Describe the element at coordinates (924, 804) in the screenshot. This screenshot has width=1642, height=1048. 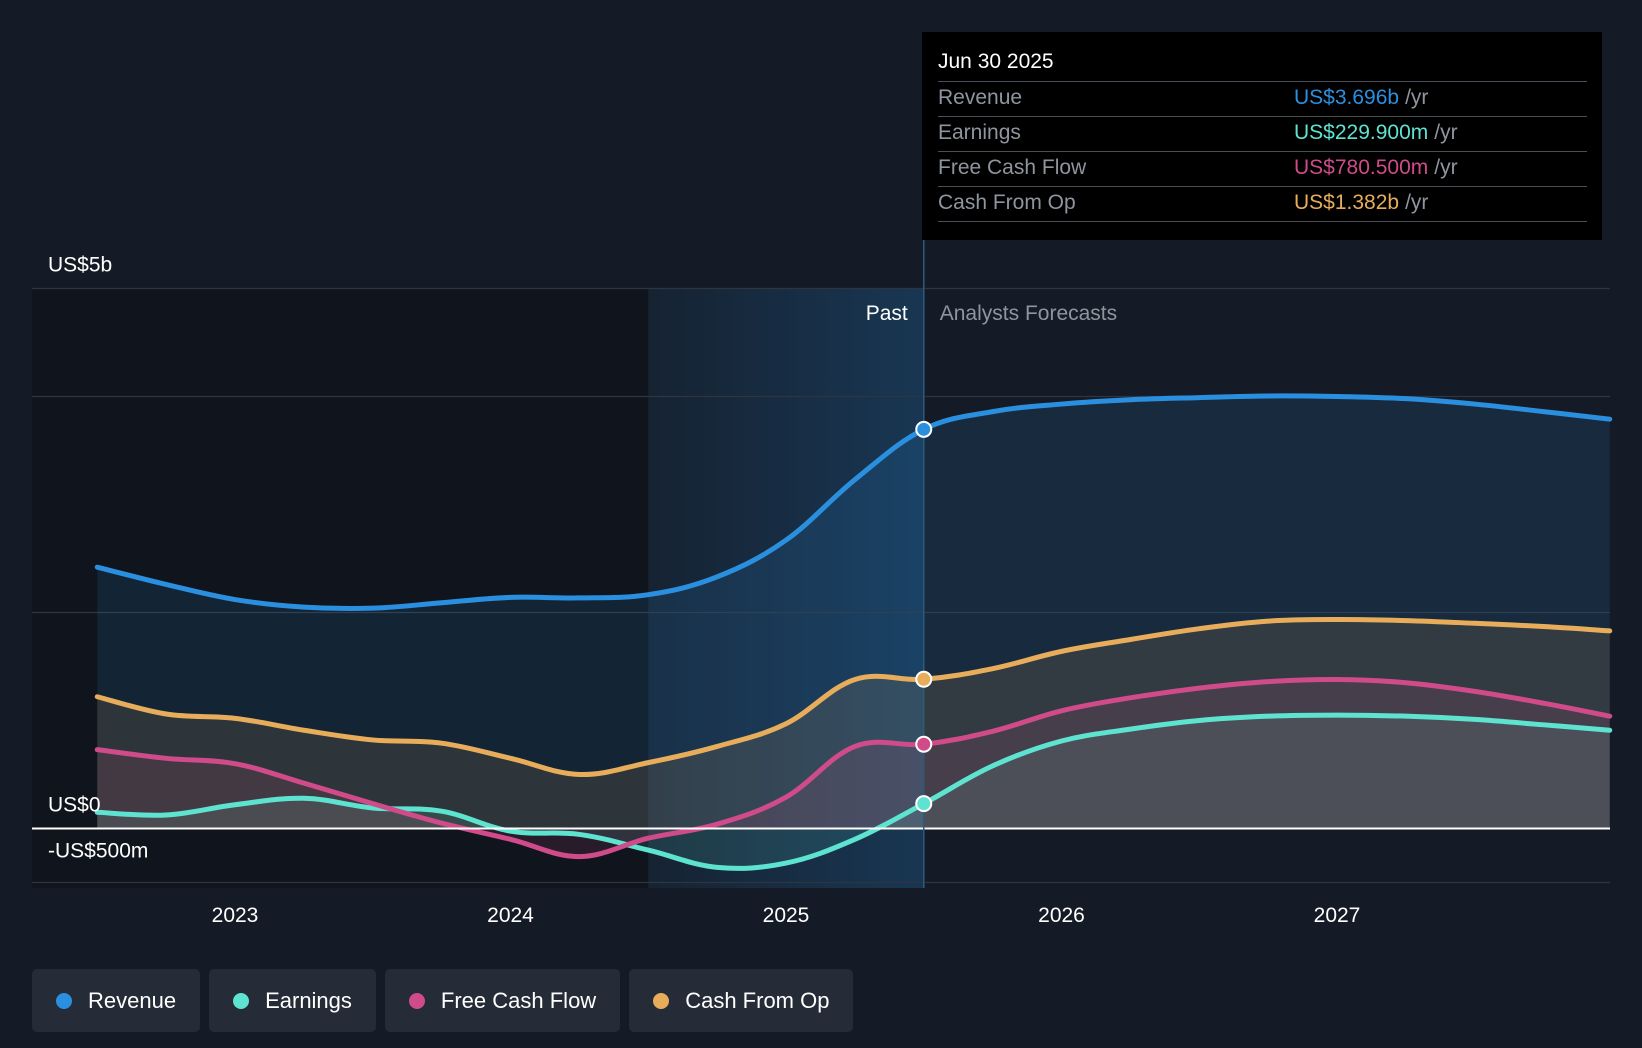
I see `marker-earnings` at that location.